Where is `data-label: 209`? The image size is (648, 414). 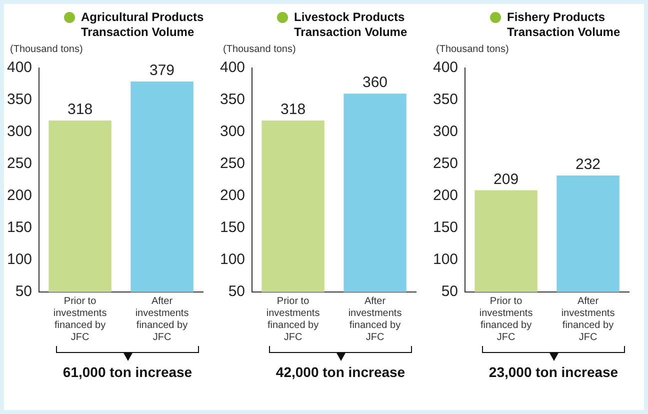
data-label: 209 is located at coordinates (506, 179).